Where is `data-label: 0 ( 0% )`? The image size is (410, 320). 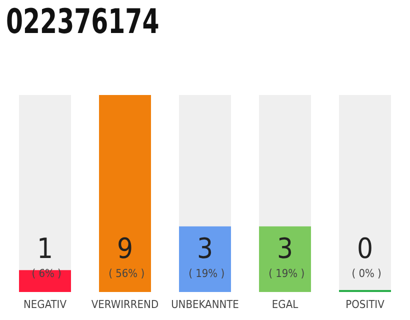
data-label: 0 ( 0% ) is located at coordinates (365, 256).